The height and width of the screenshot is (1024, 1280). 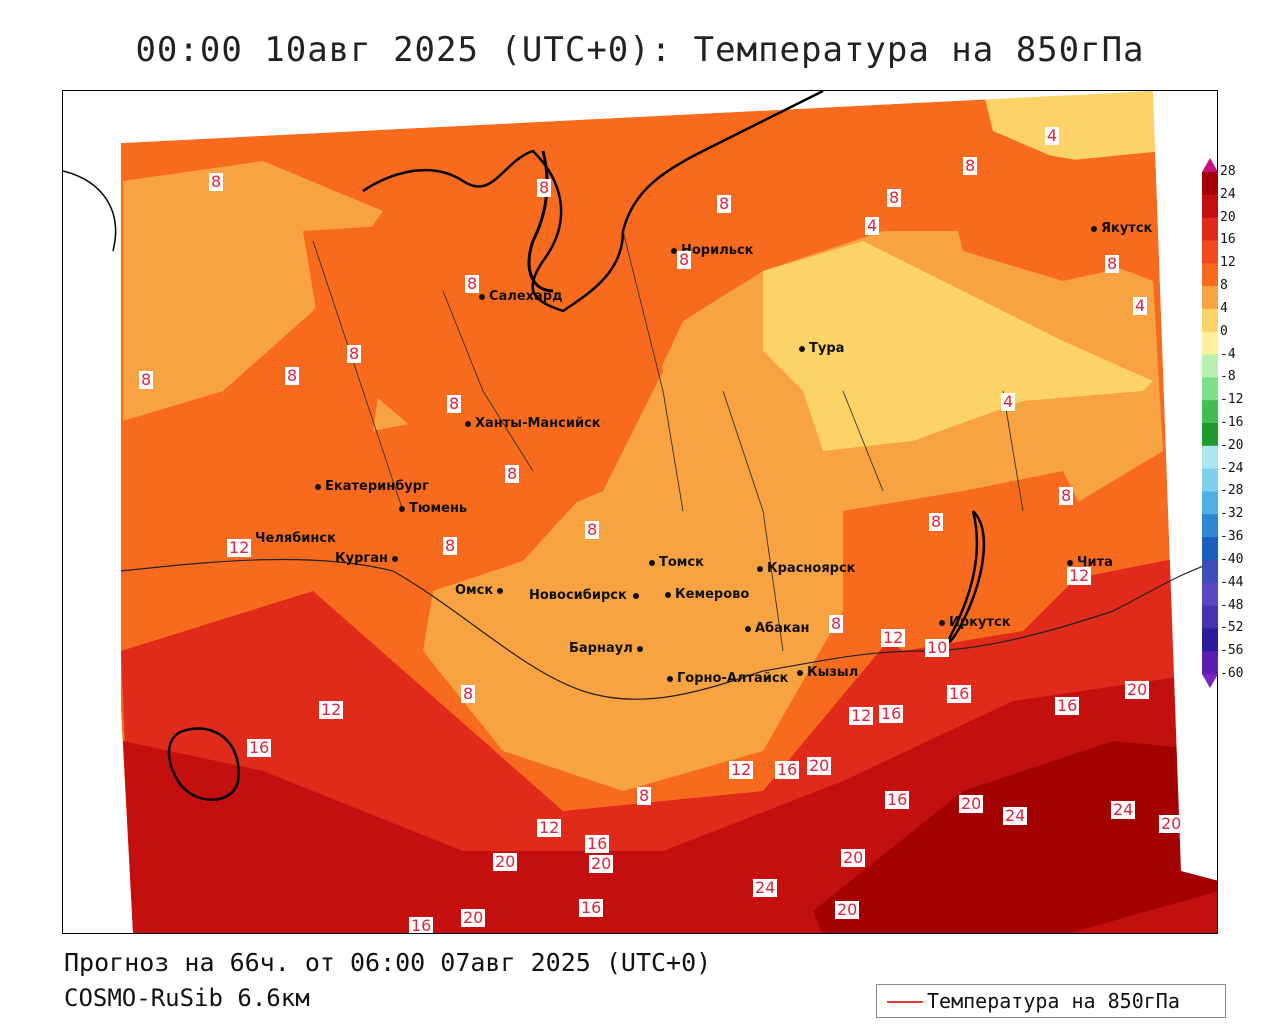 What do you see at coordinates (98, 512) in the screenshot?
I see `outside-west` at bounding box center [98, 512].